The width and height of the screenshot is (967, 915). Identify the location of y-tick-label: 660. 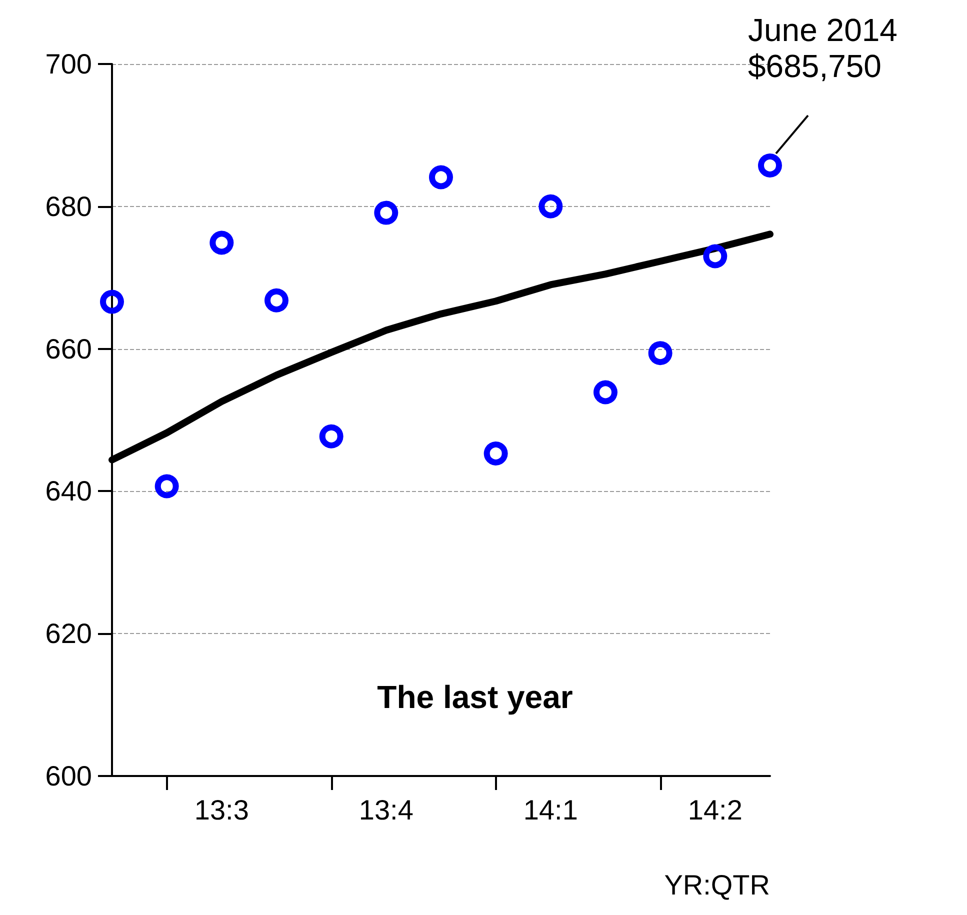
(68, 348).